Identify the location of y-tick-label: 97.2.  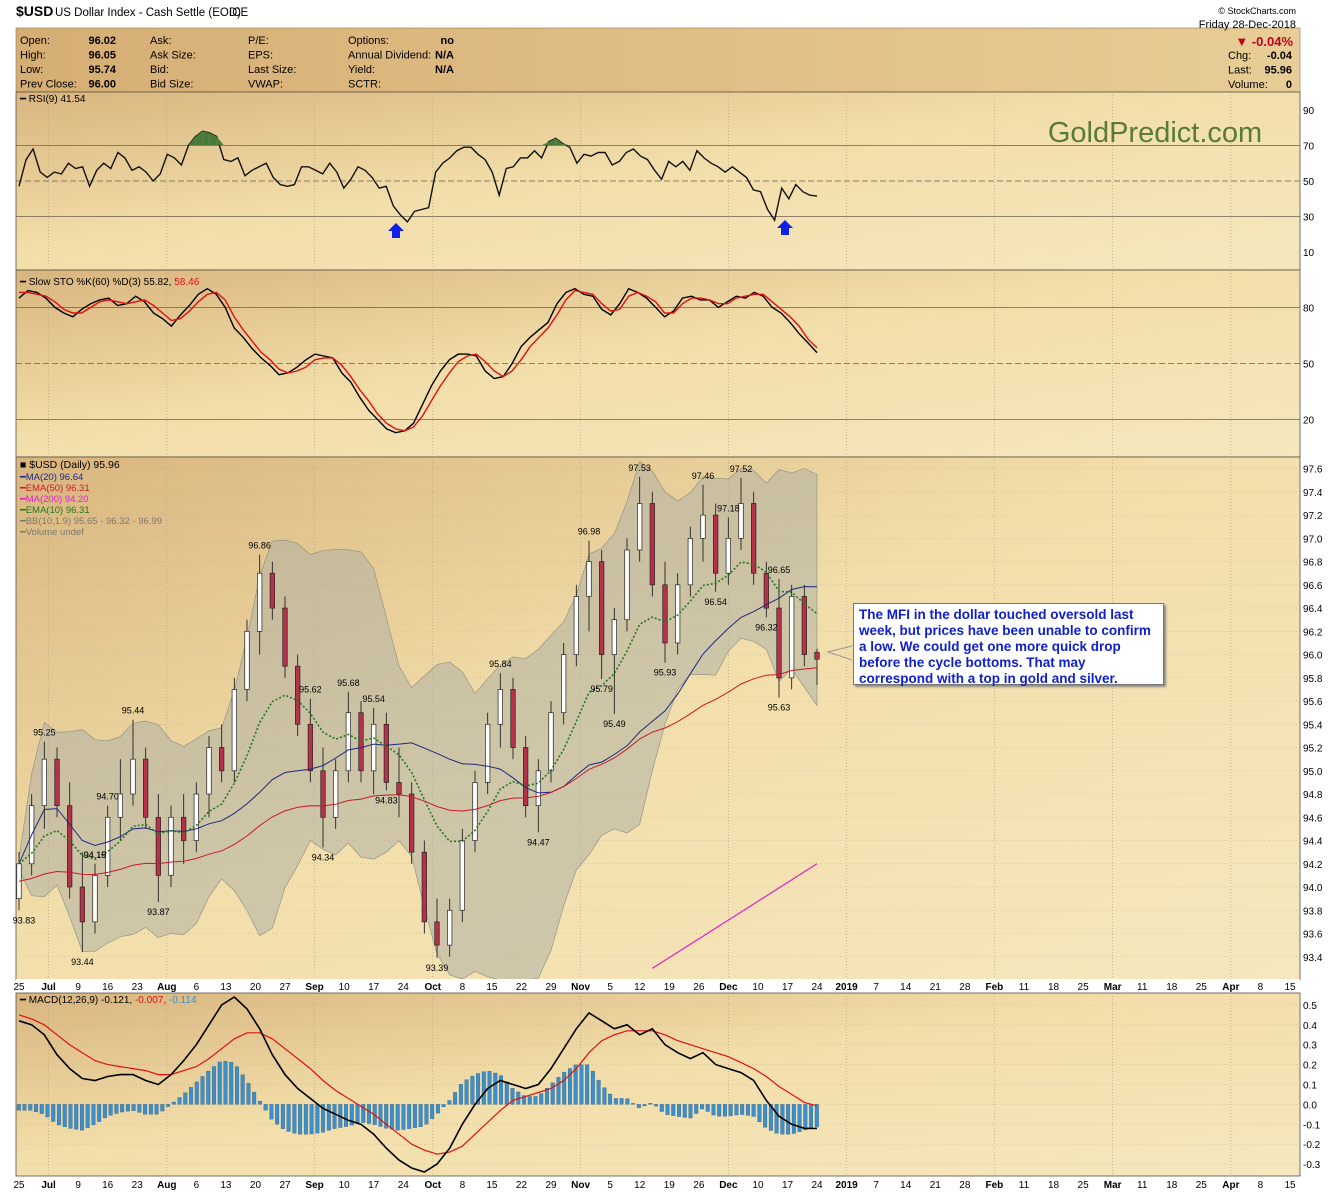
(1313, 516).